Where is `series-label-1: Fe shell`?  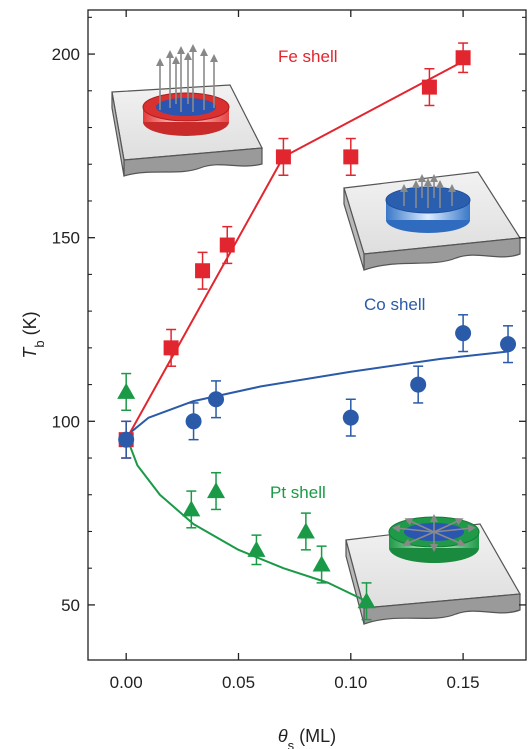
series-label-1: Fe shell is located at coordinates (308, 56).